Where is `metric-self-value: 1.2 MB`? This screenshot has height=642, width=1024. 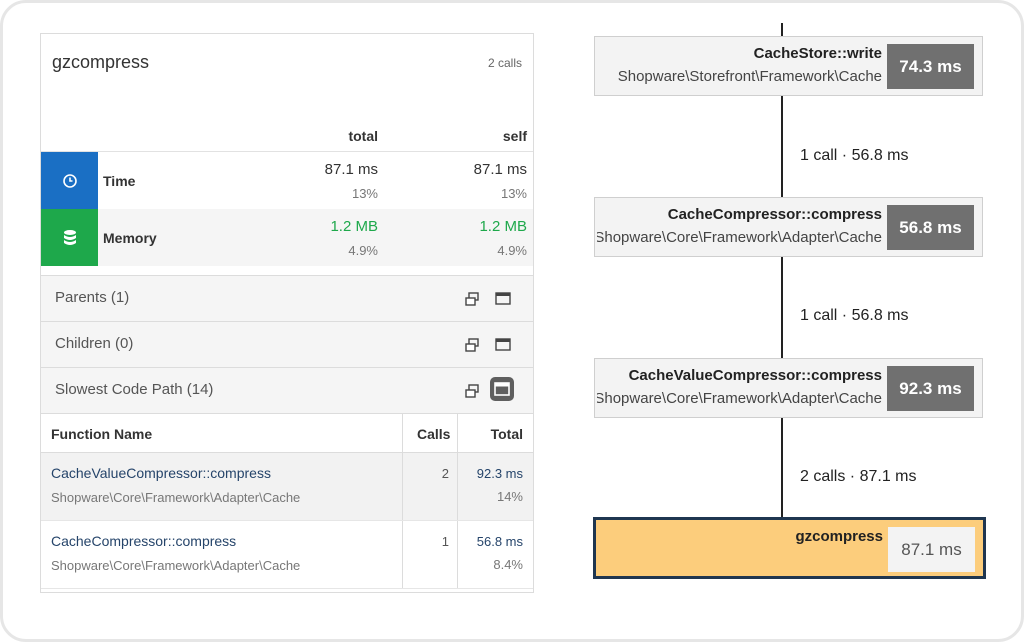
metric-self-value: 1.2 MB is located at coordinates (503, 226).